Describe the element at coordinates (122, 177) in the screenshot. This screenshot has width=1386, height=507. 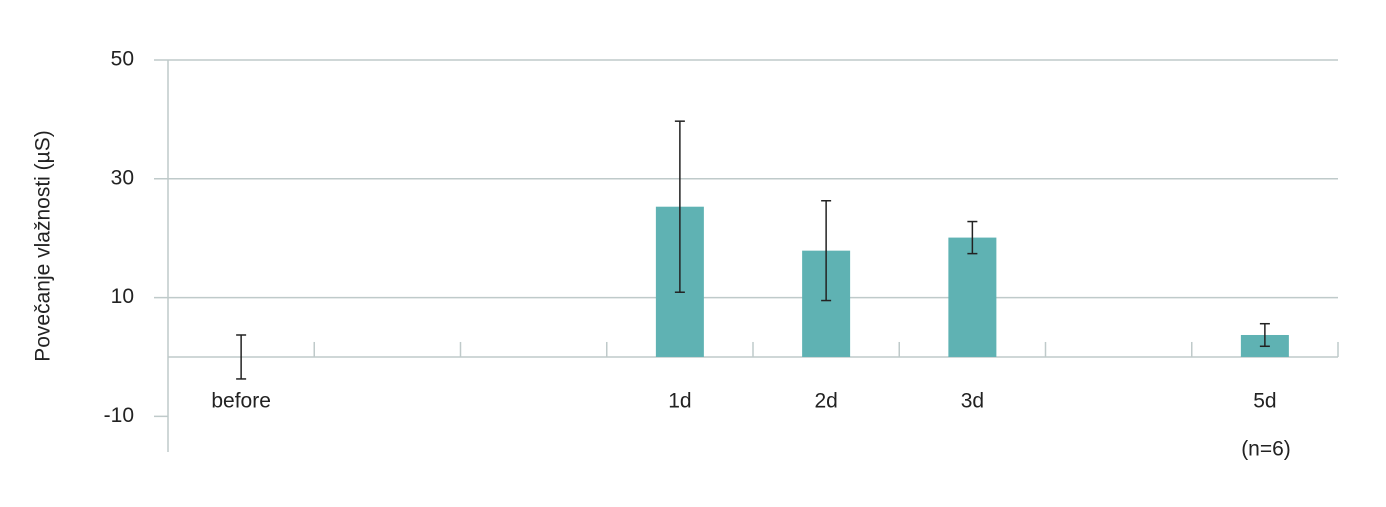
I see `y-tick-label: 30` at that location.